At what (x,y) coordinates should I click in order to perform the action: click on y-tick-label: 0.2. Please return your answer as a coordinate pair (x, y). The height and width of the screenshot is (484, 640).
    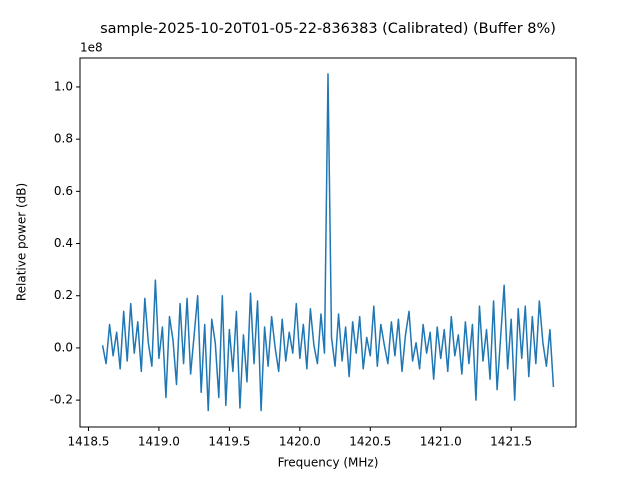
    Looking at the image, I should click on (63, 295).